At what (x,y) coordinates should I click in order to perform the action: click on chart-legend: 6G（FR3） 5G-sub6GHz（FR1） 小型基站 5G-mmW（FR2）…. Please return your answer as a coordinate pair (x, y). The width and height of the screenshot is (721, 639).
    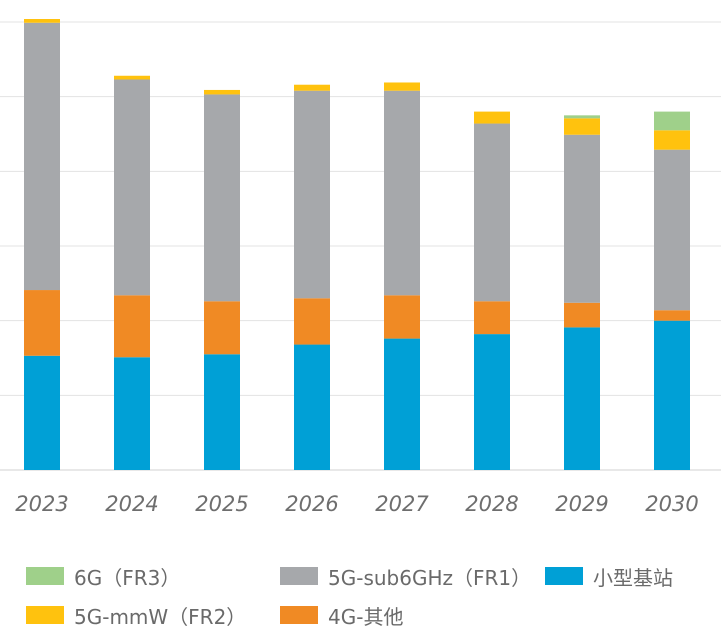
    Looking at the image, I should click on (360, 596).